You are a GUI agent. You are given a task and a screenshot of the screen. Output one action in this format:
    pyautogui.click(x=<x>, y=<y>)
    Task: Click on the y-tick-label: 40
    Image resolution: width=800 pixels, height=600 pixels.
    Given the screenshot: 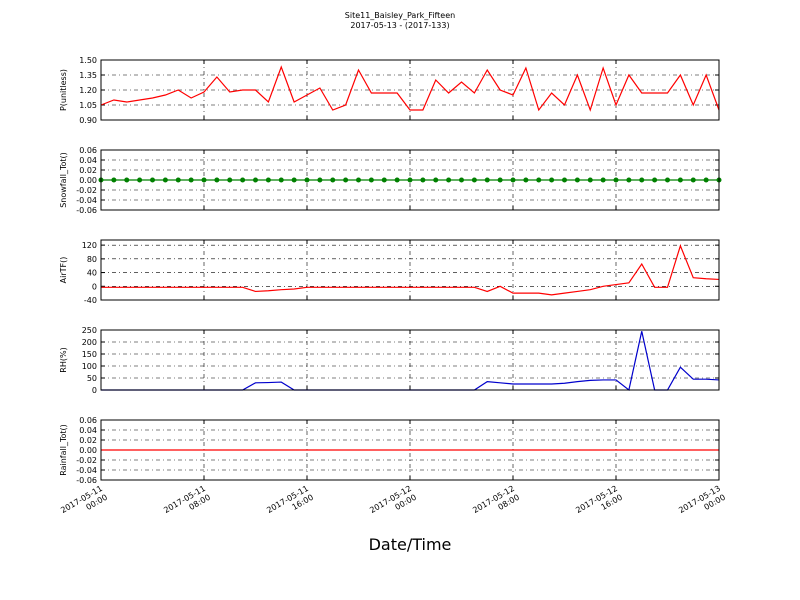 What is the action you would take?
    pyautogui.click(x=92, y=273)
    